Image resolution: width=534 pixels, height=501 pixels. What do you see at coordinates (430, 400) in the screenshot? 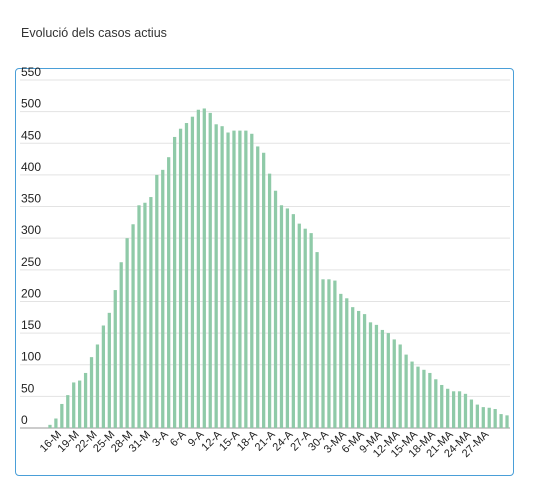
I see `bar-17-MA` at bounding box center [430, 400].